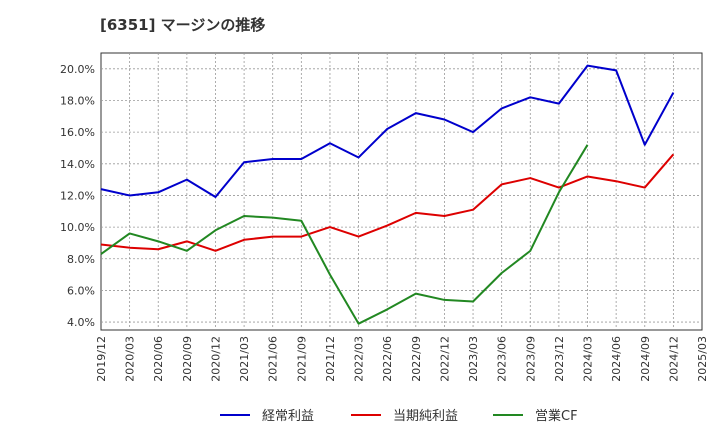 This screenshot has width=720, height=440. I want to click on x-tick-label: 2023/03, so click(473, 359).